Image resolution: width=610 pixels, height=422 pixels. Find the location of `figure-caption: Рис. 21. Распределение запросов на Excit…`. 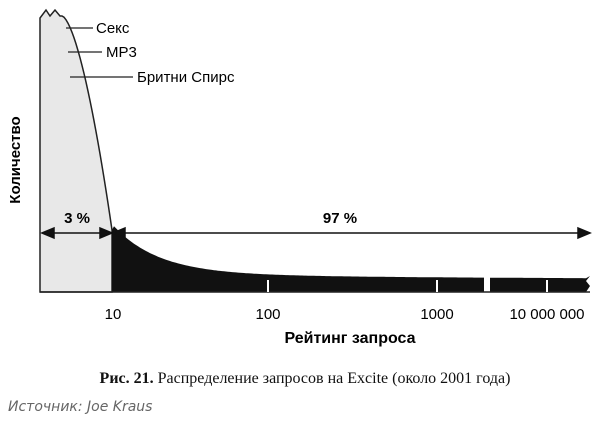

figure-caption: Рис. 21. Распределение запросов на Excit… is located at coordinates (305, 379).